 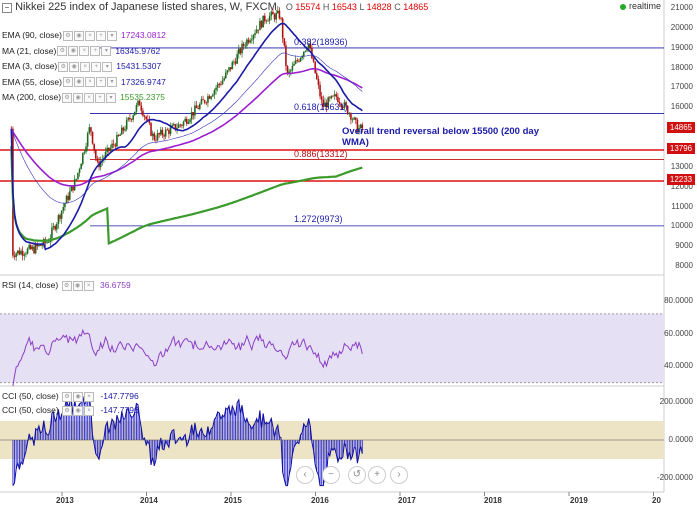 What do you see at coordinates (331, 475) in the screenshot?
I see `zoom-out-icon: −` at bounding box center [331, 475].